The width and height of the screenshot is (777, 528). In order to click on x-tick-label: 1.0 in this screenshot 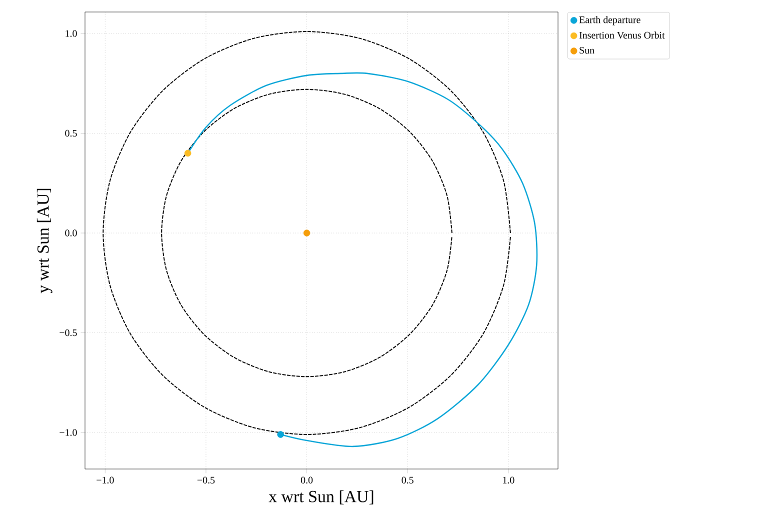, I will do `click(508, 480)`.